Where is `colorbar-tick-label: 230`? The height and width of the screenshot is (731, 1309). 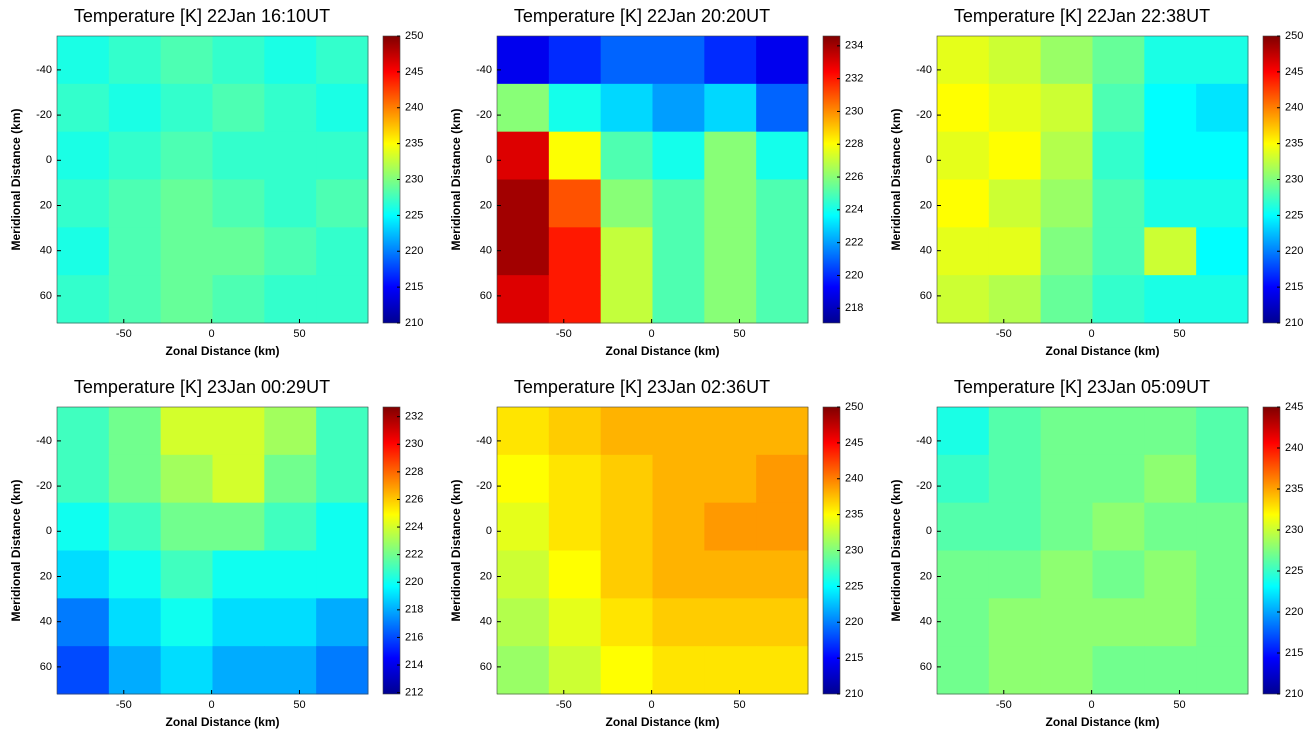
colorbar-tick-label: 230 is located at coordinates (414, 444).